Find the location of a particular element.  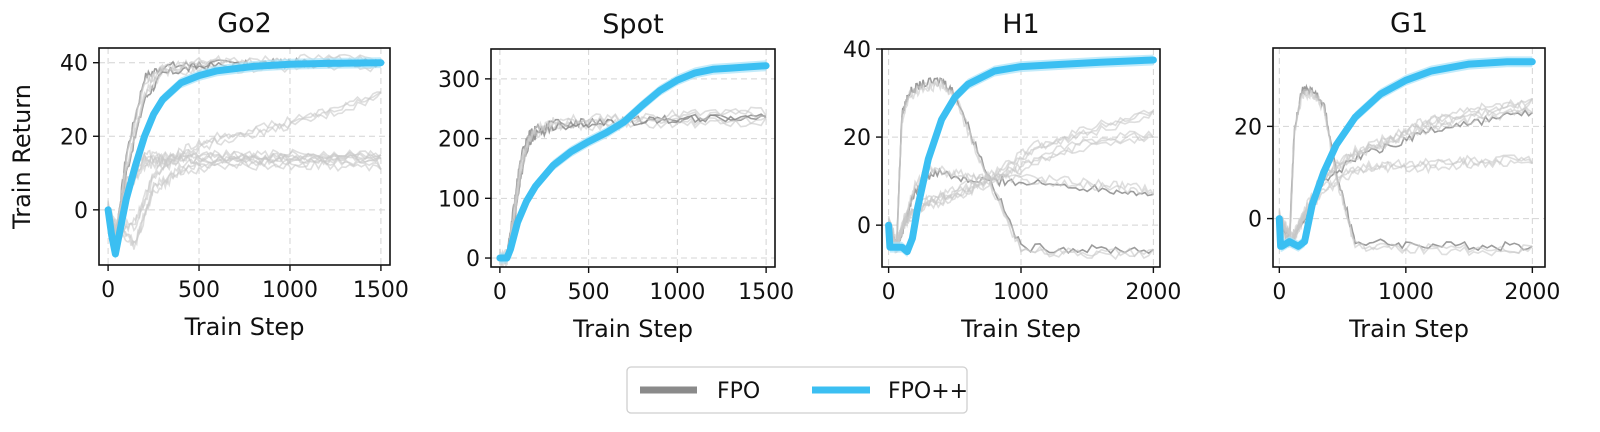

panel-title: Spot is located at coordinates (632, 24).